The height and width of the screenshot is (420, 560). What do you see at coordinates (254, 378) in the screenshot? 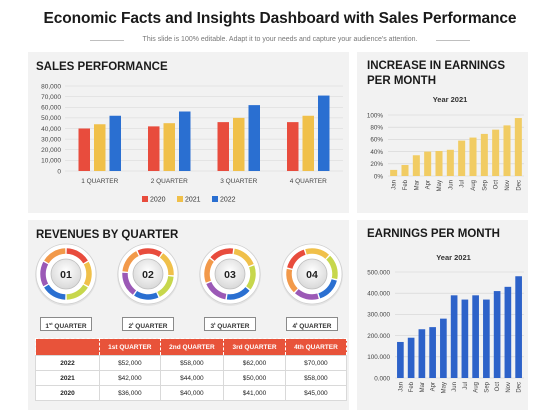
I see `table-cell: $50,000` at bounding box center [254, 378].